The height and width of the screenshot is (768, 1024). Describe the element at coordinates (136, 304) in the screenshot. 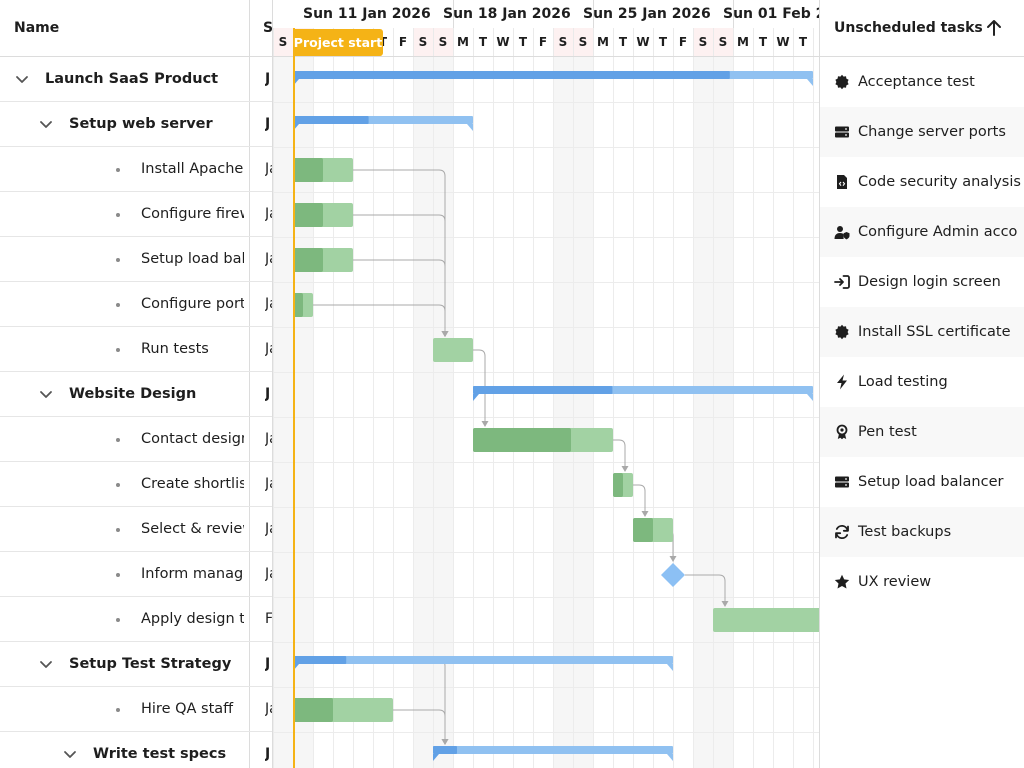

I see `grid-row: Configure ports Ja` at that location.